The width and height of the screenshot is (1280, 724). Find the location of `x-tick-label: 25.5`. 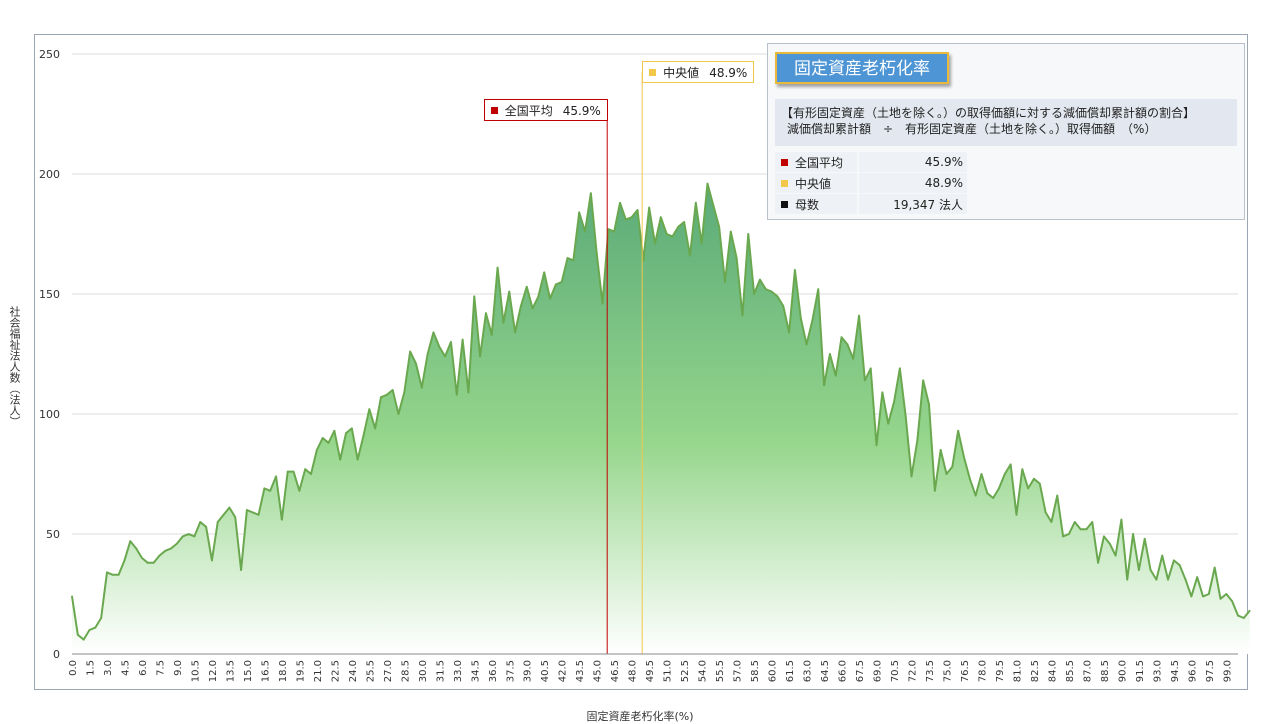

x-tick-label: 25.5 is located at coordinates (370, 671).